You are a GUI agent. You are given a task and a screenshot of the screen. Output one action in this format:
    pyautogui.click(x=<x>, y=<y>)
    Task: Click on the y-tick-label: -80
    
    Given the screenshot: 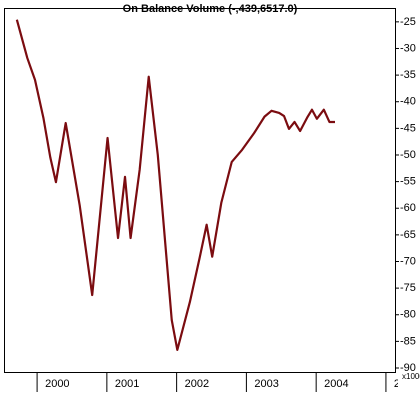 What is the action you would take?
    pyautogui.click(x=408, y=315)
    